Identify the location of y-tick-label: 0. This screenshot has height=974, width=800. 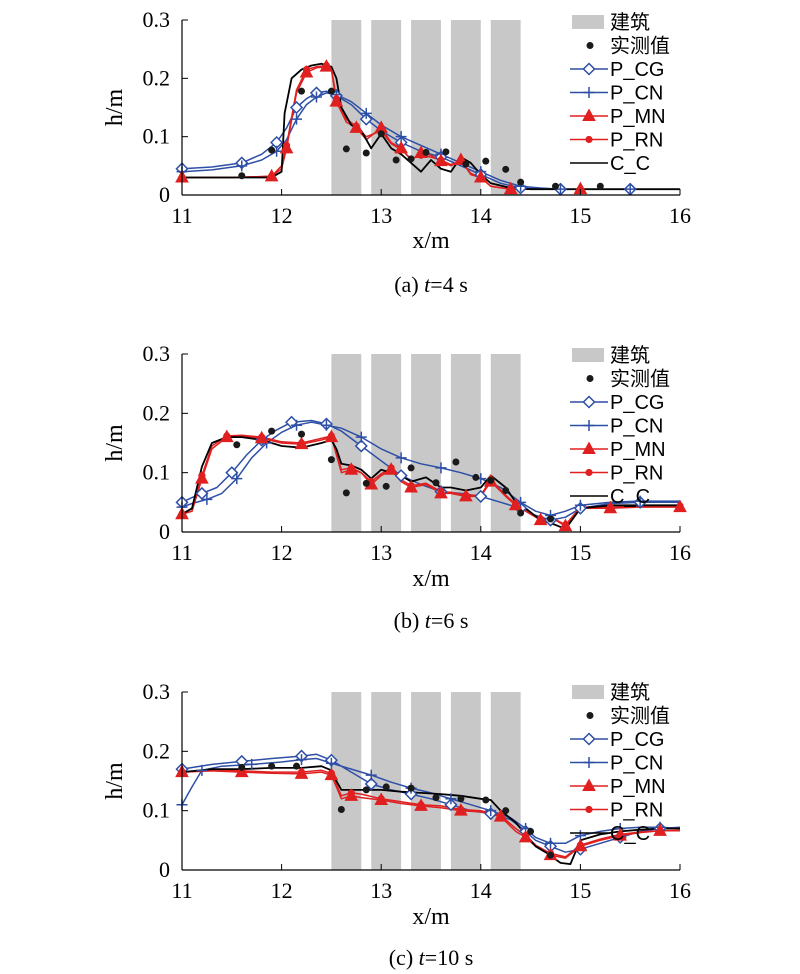
(164, 194).